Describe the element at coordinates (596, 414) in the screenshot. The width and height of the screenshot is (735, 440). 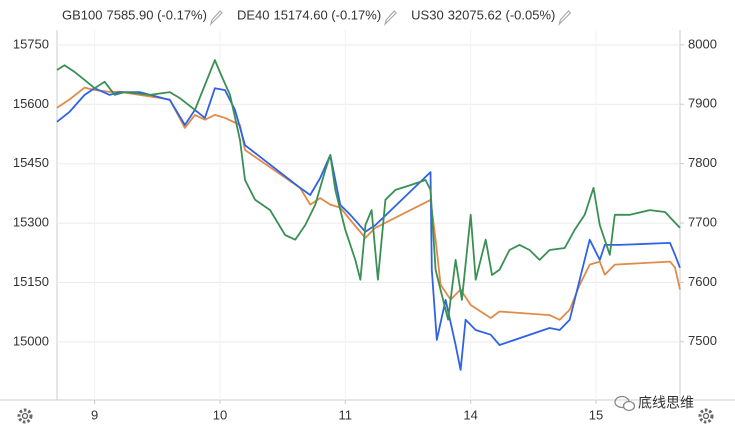
I see `x-tick-label: 15` at that location.